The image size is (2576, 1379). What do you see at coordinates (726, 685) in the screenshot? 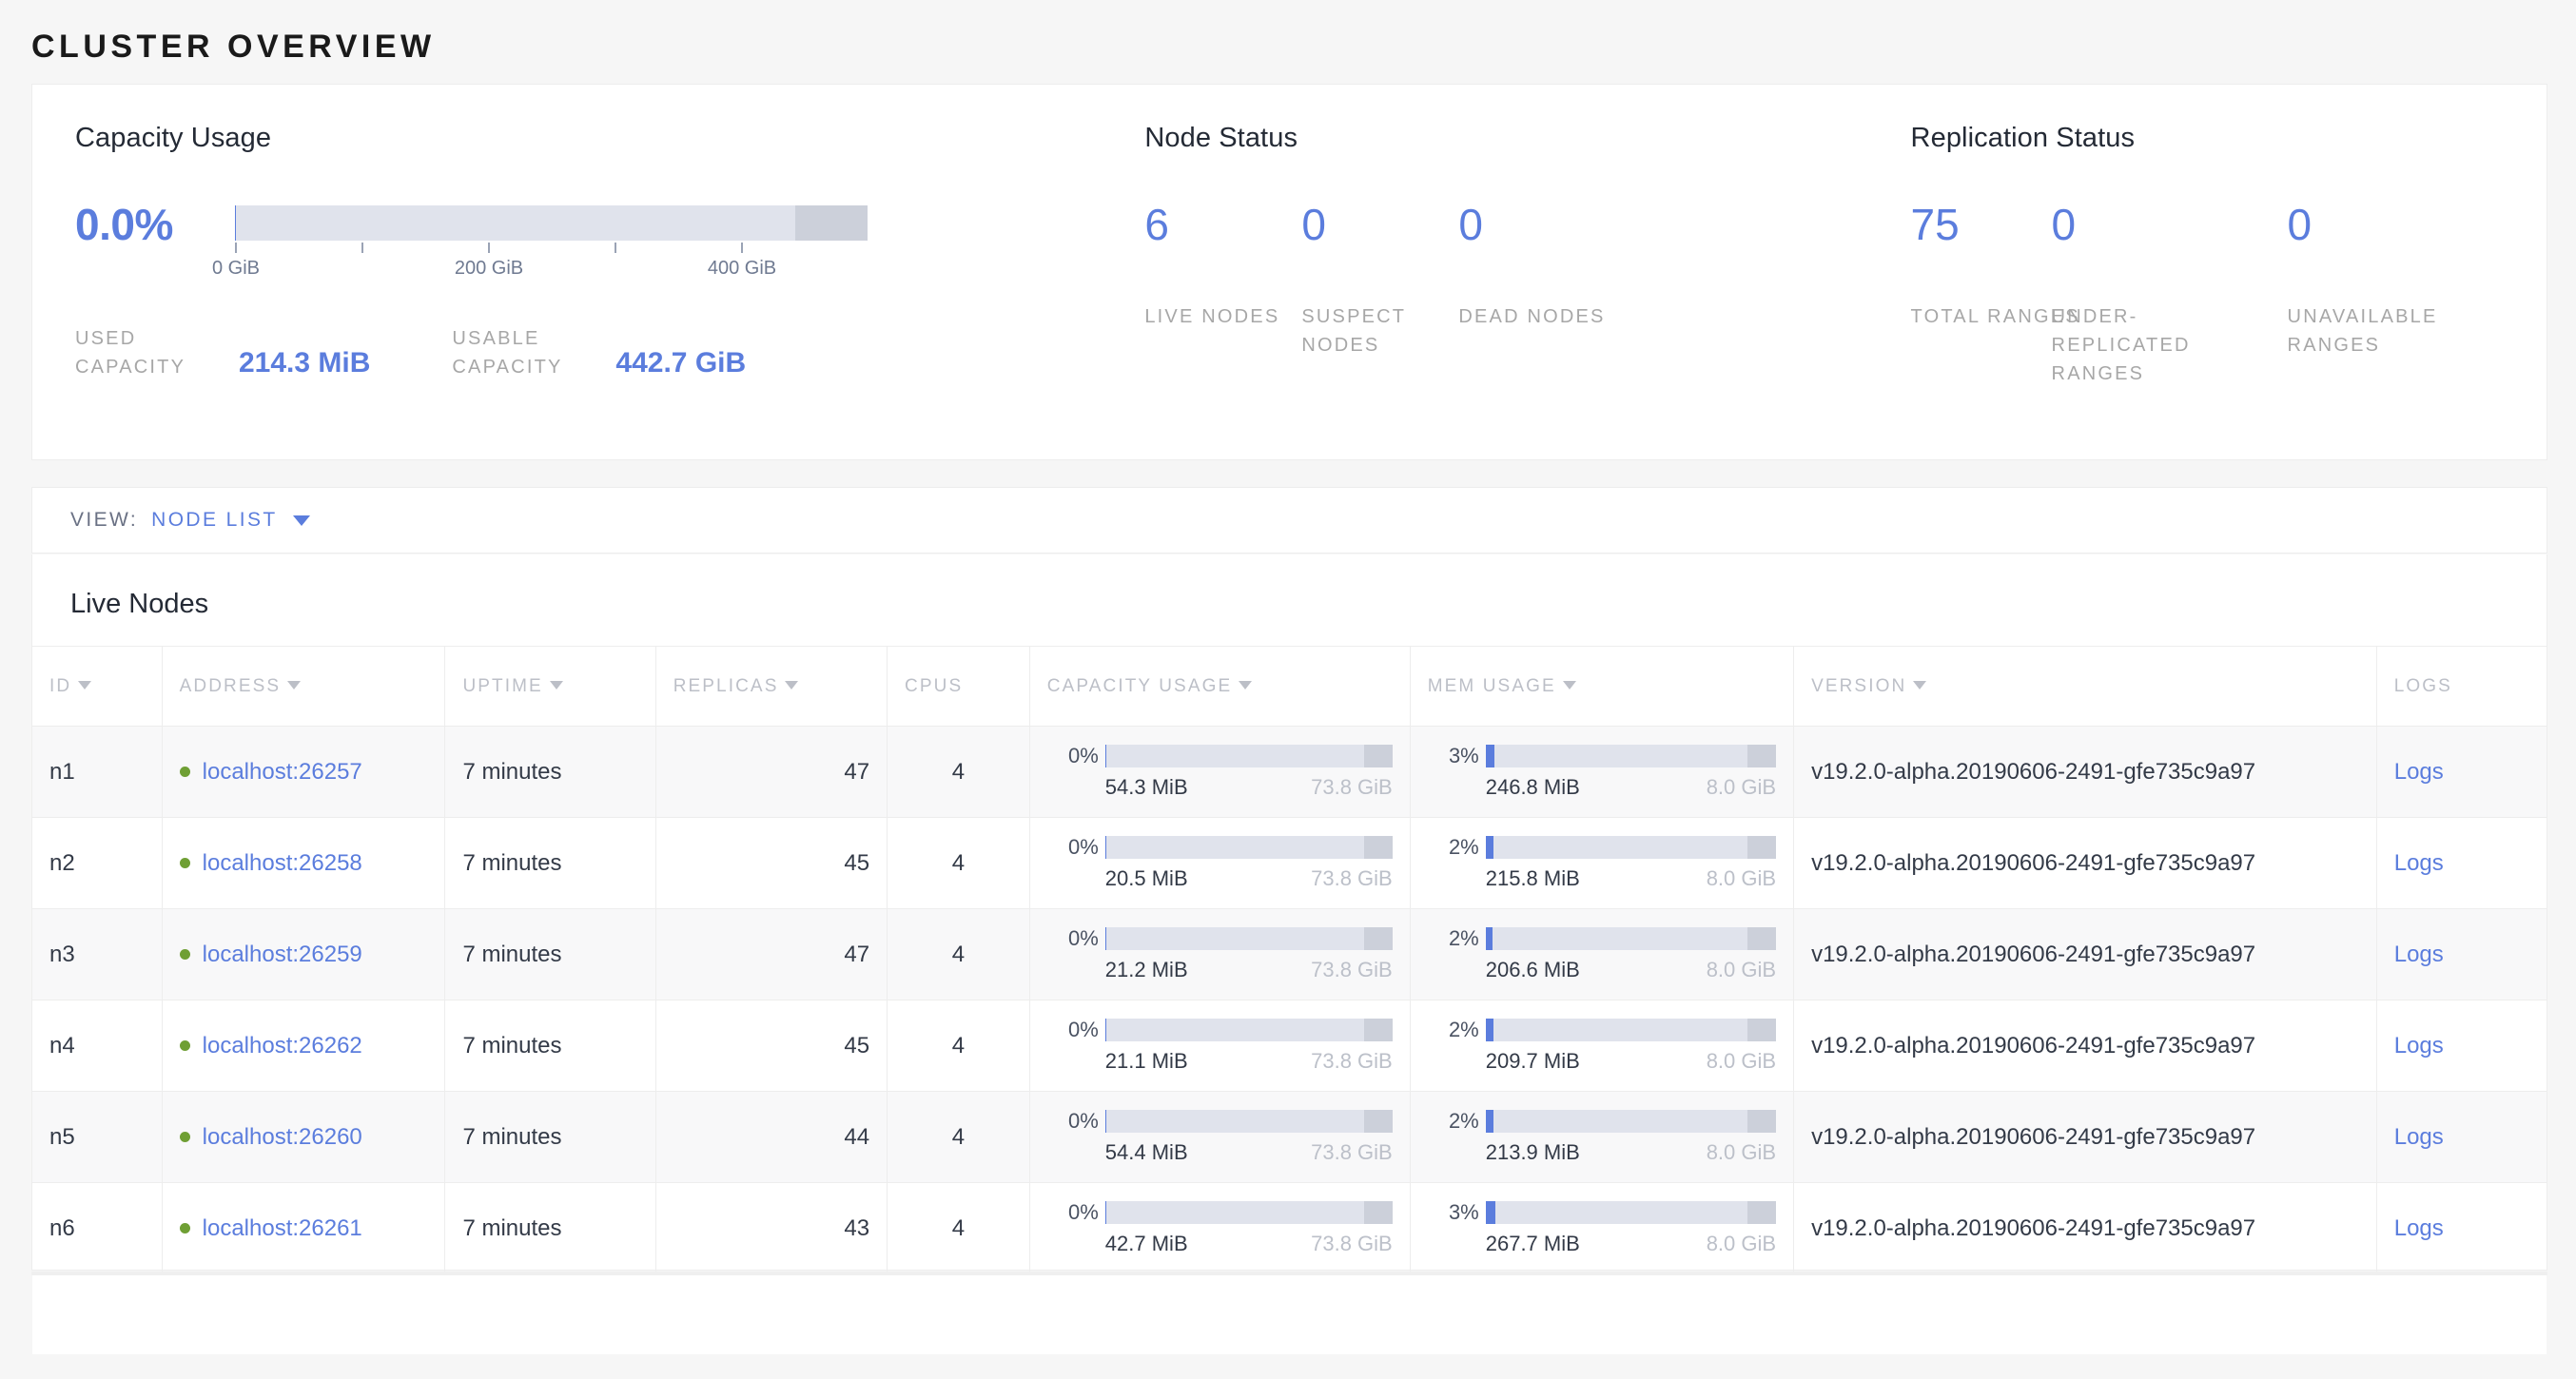
I see `column-header-label: Replicas` at bounding box center [726, 685].